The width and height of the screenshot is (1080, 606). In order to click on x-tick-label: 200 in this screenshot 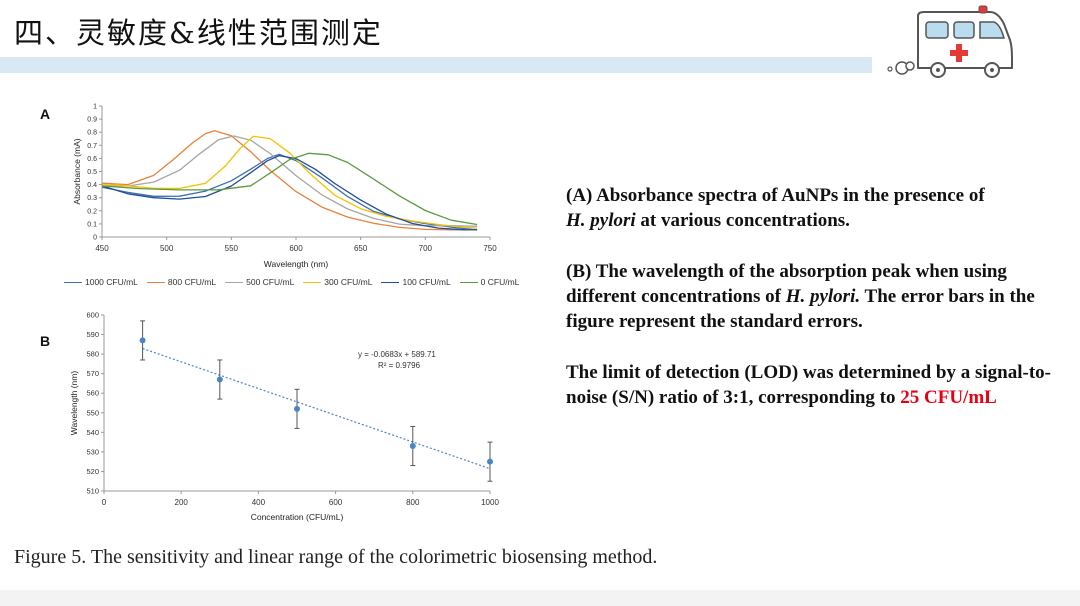, I will do `click(182, 502)`.